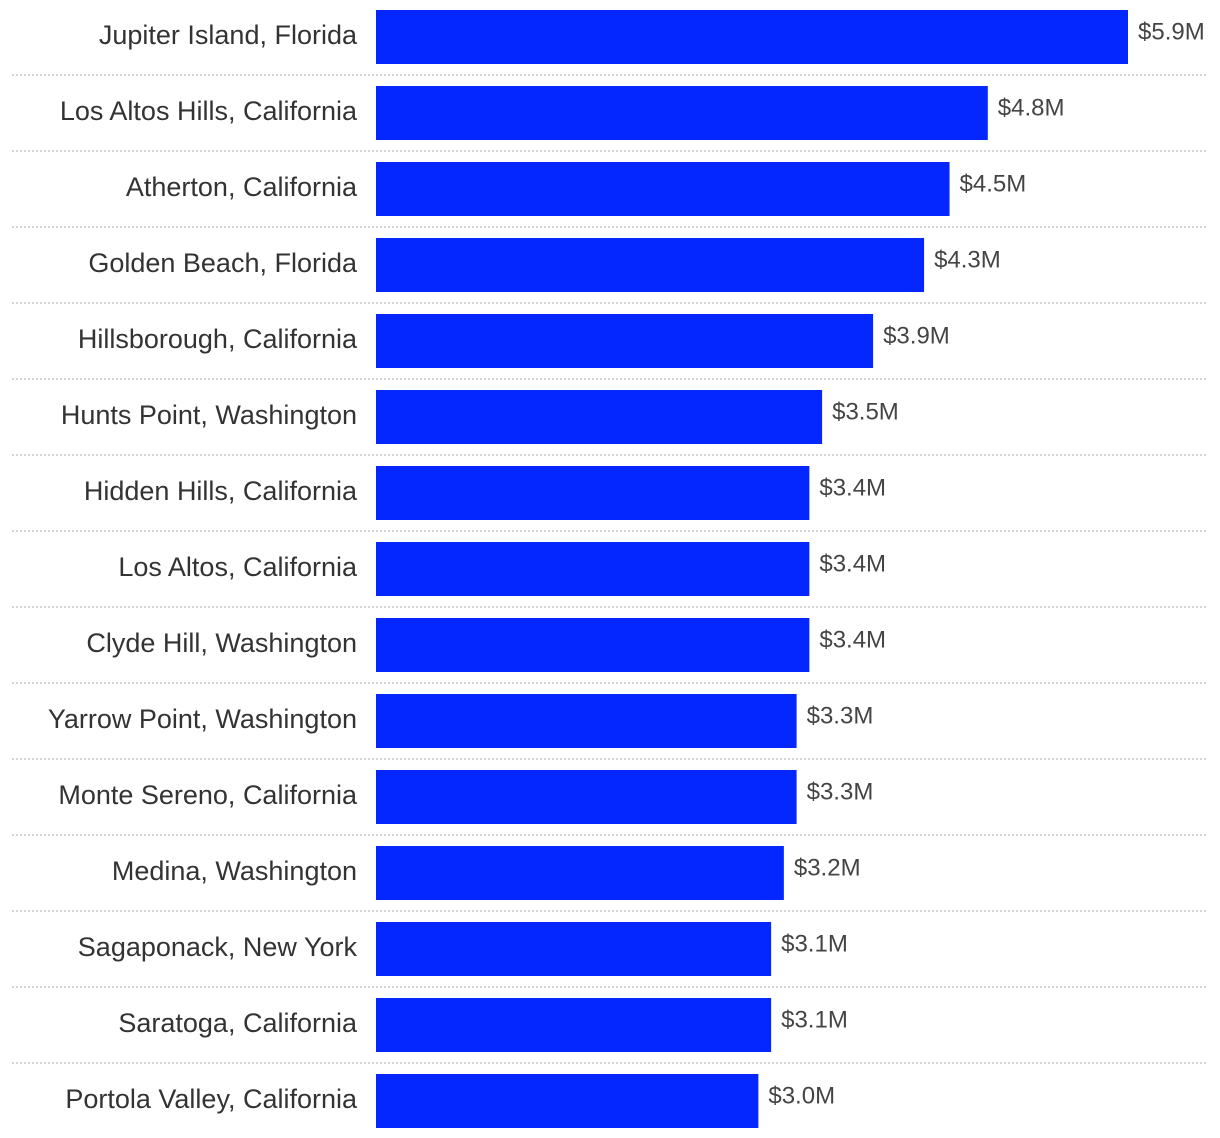 This screenshot has height=1138, width=1220. Describe the element at coordinates (202, 719) in the screenshot. I see `category-label: Yarrow Point, Washington` at that location.